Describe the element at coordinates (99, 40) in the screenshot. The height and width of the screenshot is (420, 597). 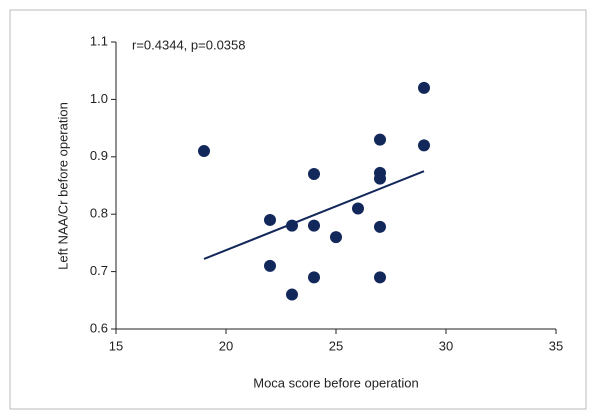
I see `y-tick-label: 1.1` at that location.